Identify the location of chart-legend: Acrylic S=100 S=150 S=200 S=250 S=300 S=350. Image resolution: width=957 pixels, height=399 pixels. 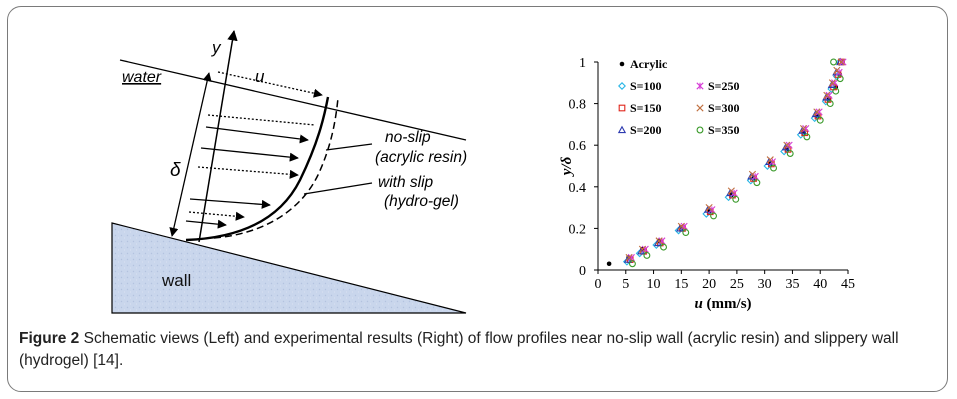
(678, 97).